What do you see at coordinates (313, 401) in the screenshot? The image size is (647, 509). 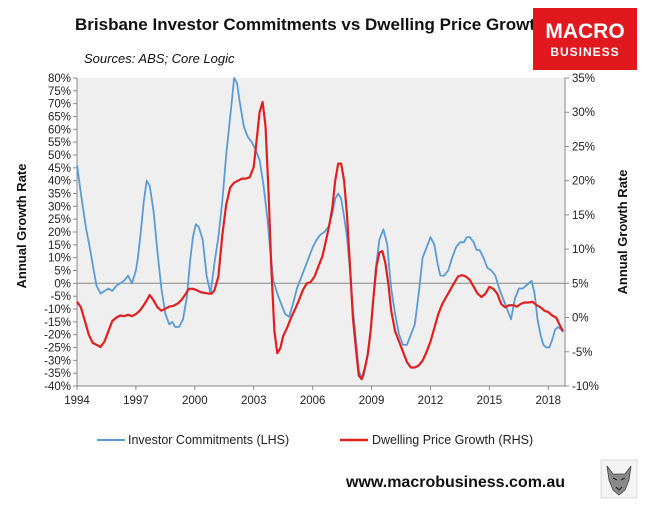 I see `x-tick-label: 2006` at bounding box center [313, 401].